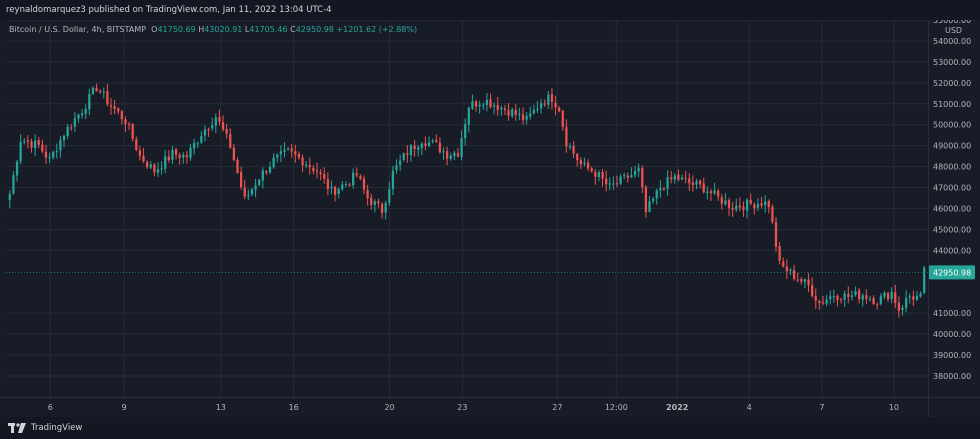 The image size is (980, 439). Describe the element at coordinates (176, 29) in the screenshot. I see `legend-open-value: 41750.69` at that location.